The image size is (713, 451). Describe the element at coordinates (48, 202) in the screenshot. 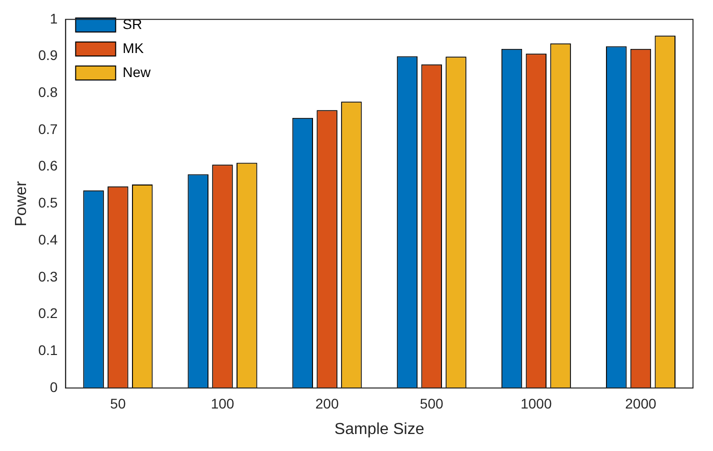

I see `y-tick-label: 0.5` at that location.